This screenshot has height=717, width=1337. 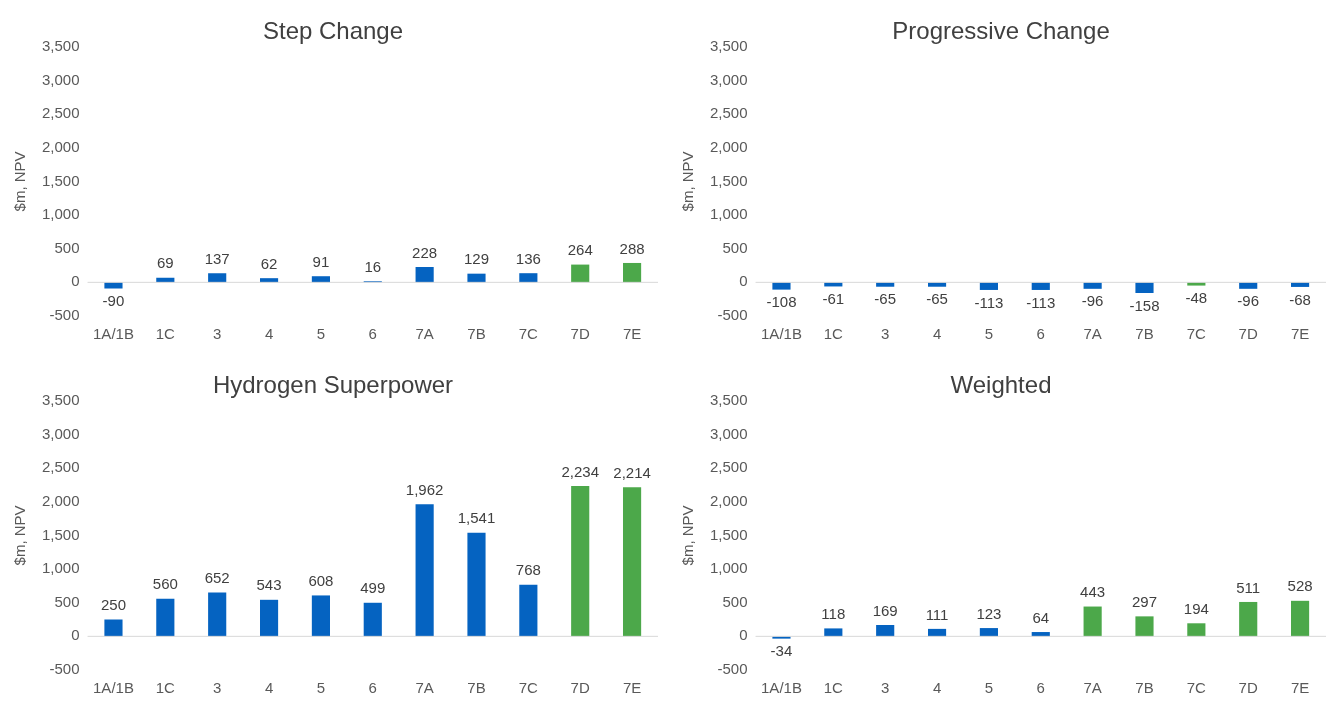 What do you see at coordinates (333, 31) in the screenshot?
I see `chart-title: Step Change` at bounding box center [333, 31].